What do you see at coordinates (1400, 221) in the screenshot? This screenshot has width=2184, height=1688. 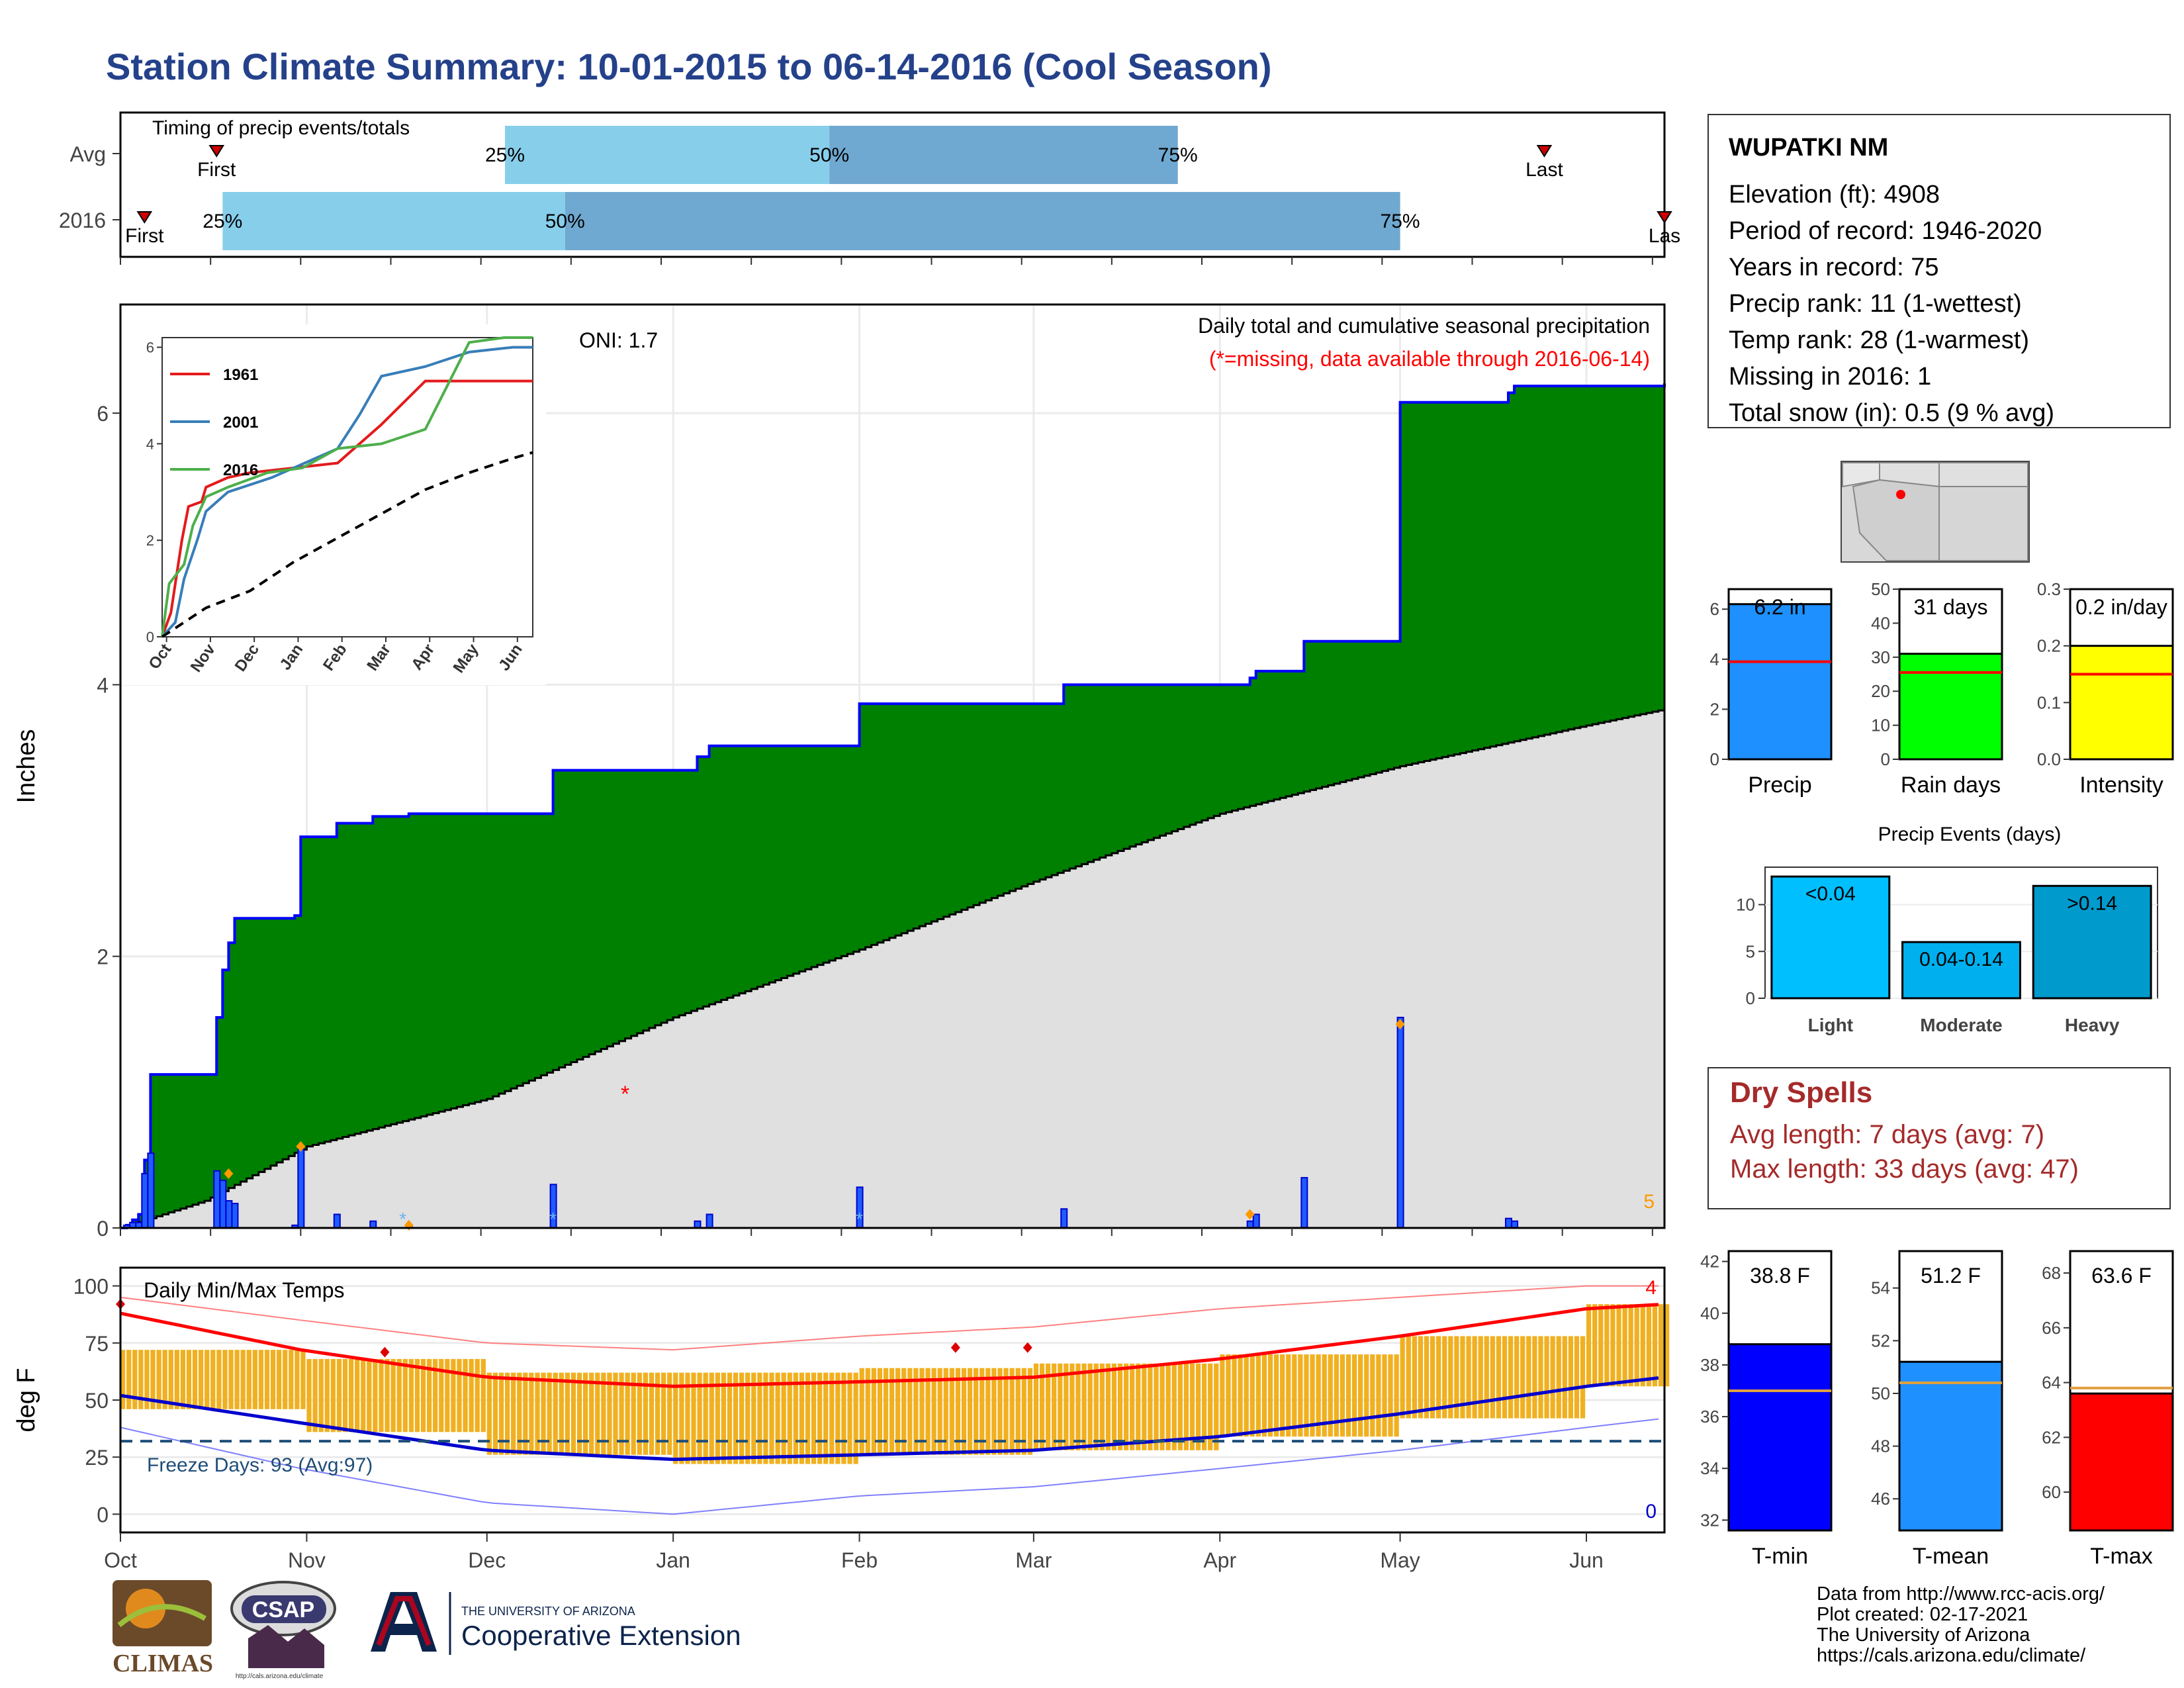 I see `timing-q75-label: 75%` at bounding box center [1400, 221].